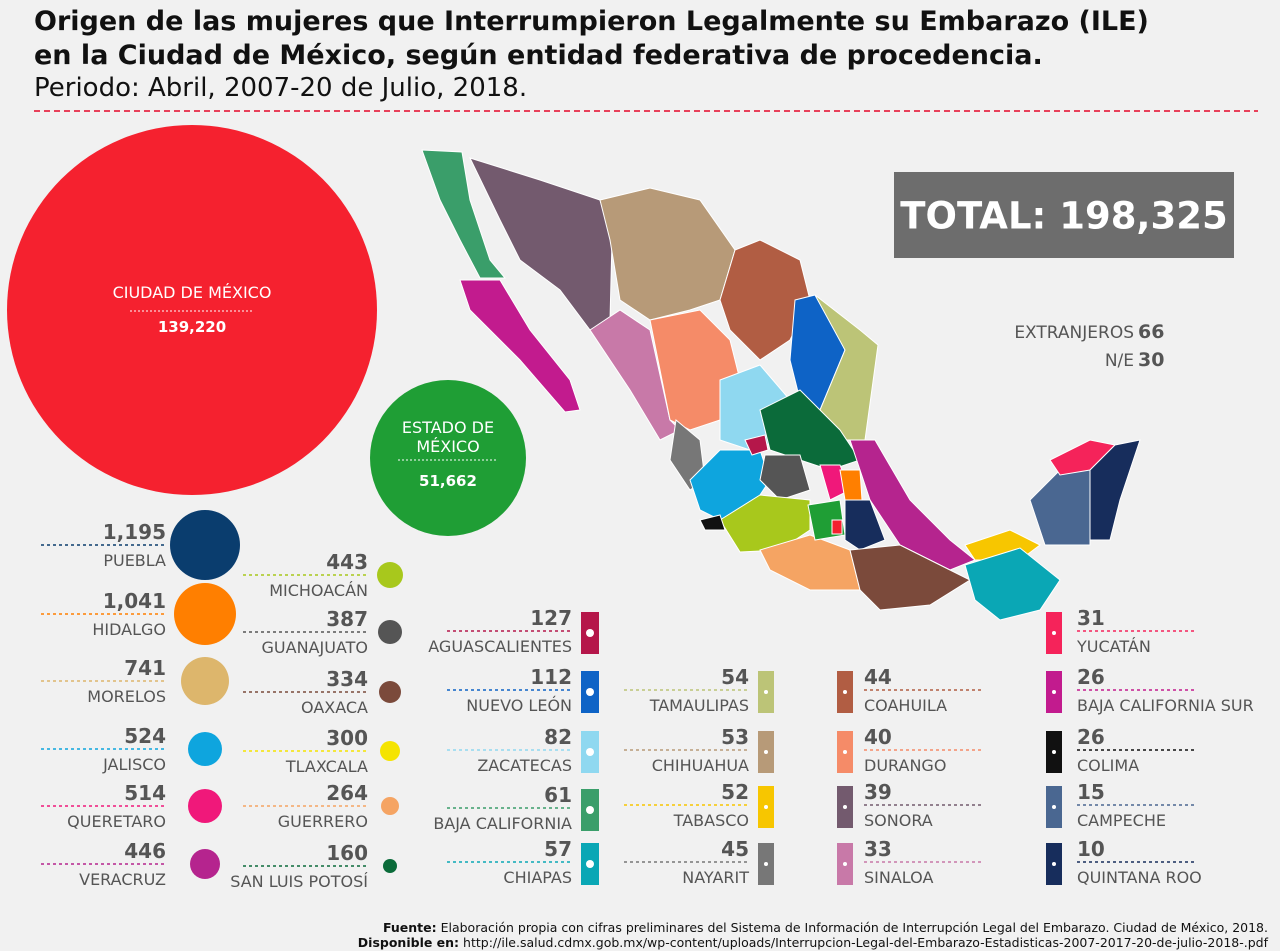 This screenshot has width=1280, height=951. Describe the element at coordinates (1113, 646) in the screenshot. I see `state-name: YUCATÁN` at that location.